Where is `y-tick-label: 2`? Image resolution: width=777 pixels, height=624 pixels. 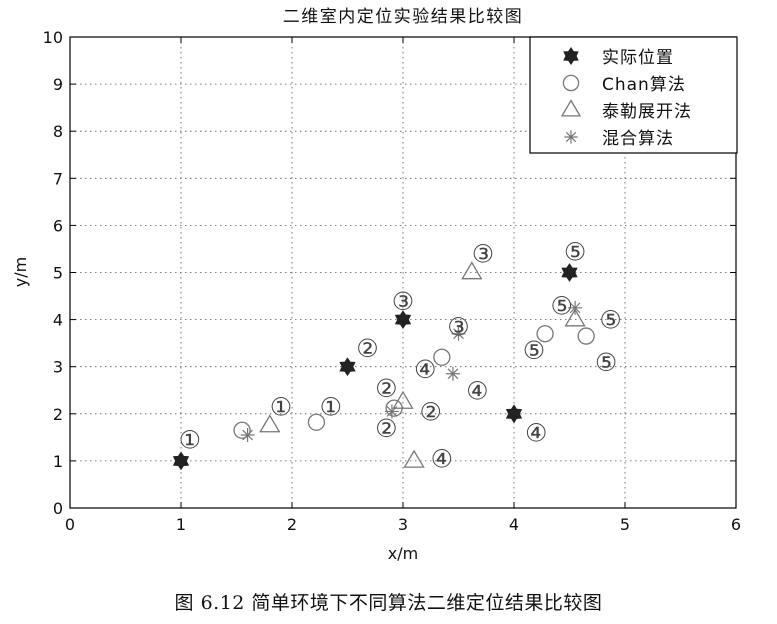 y-tick-label: 2 is located at coordinates (58, 414).